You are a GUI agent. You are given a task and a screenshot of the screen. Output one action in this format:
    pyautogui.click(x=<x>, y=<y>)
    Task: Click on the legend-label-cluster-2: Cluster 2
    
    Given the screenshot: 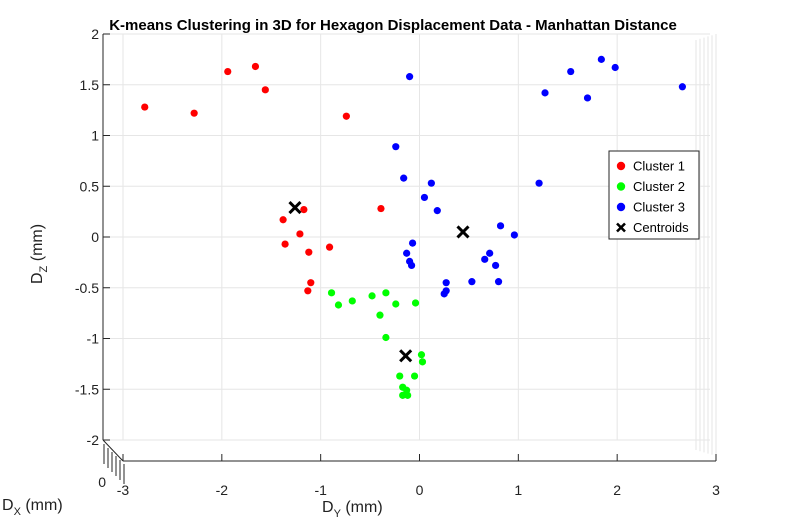 What is the action you would take?
    pyautogui.click(x=659, y=186)
    